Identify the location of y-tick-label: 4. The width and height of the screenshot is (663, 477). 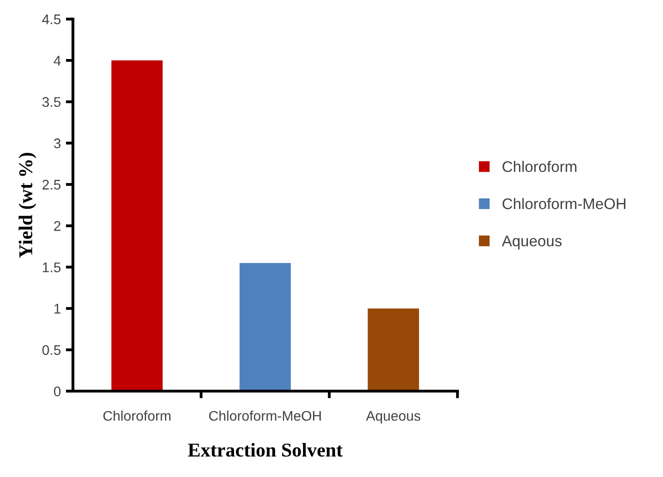
(57, 61).